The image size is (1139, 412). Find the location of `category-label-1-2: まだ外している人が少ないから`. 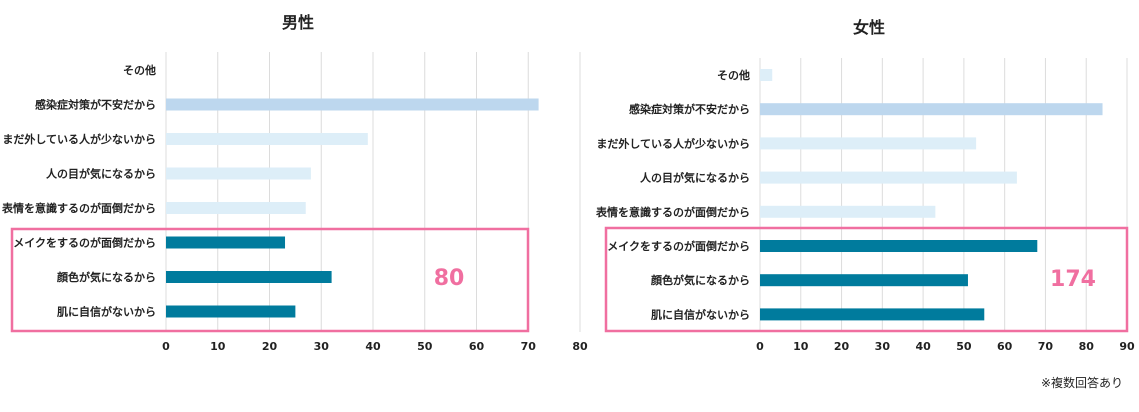

category-label-1-2: まだ外している人が少ないから is located at coordinates (673, 143).